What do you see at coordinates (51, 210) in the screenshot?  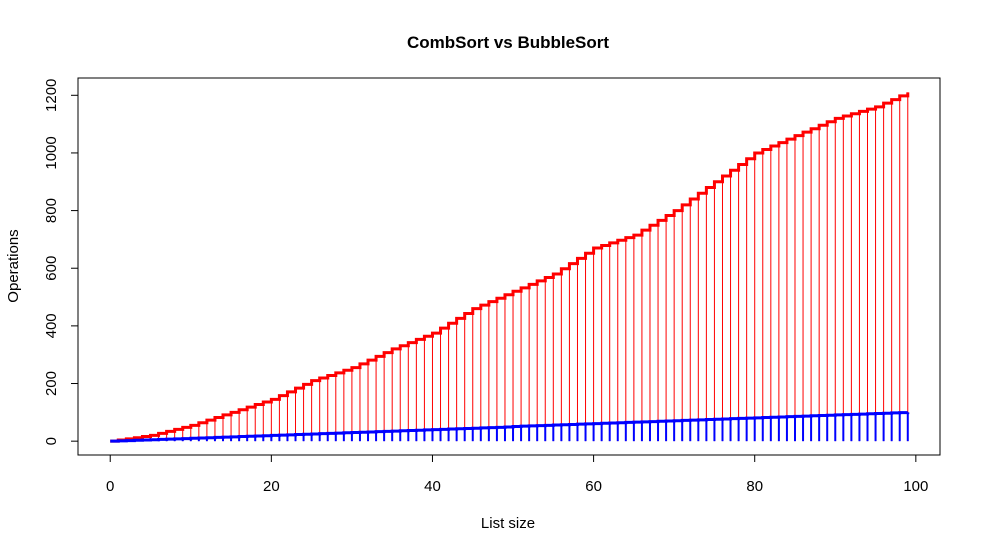 I see `y-tick-label: 800` at bounding box center [51, 210].